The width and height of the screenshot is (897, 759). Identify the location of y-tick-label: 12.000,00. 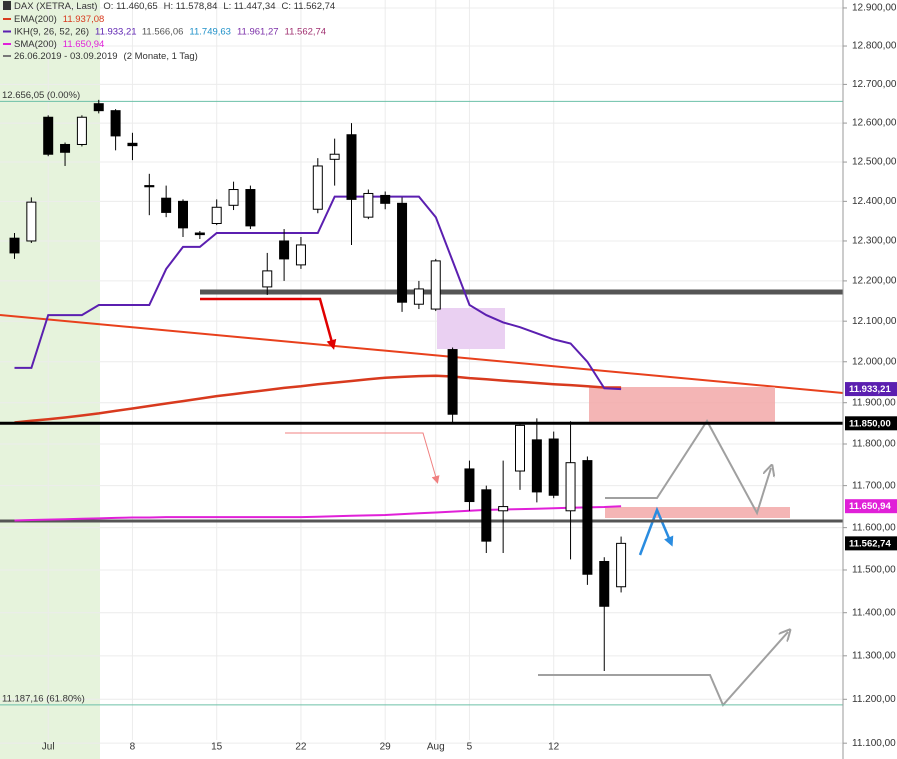
(874, 361).